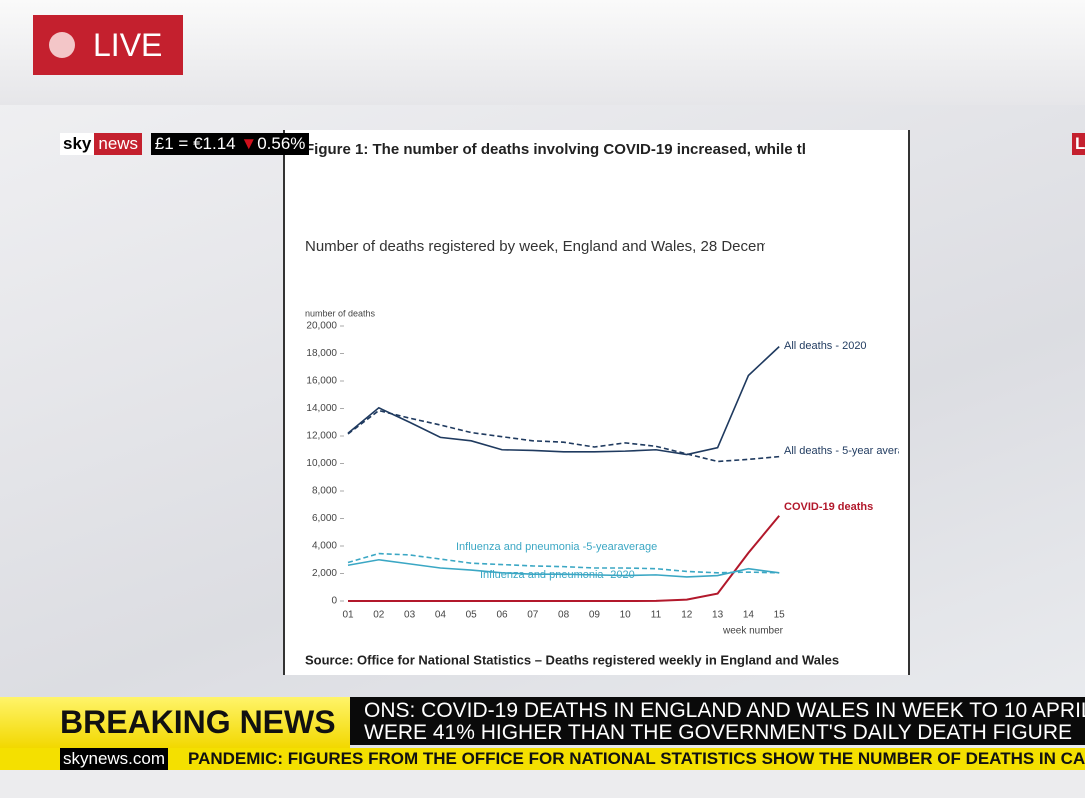 This screenshot has width=1085, height=798. I want to click on live-badge: LIVE, so click(108, 45).